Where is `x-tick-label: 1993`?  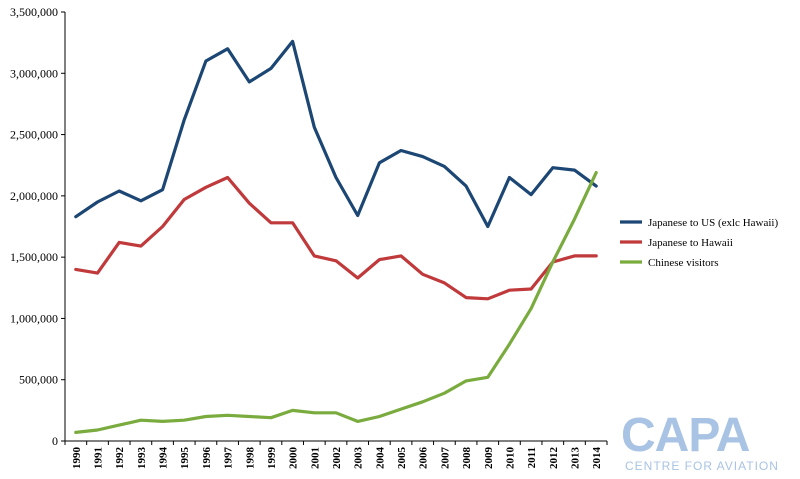 x-tick-label: 1993 is located at coordinates (142, 458).